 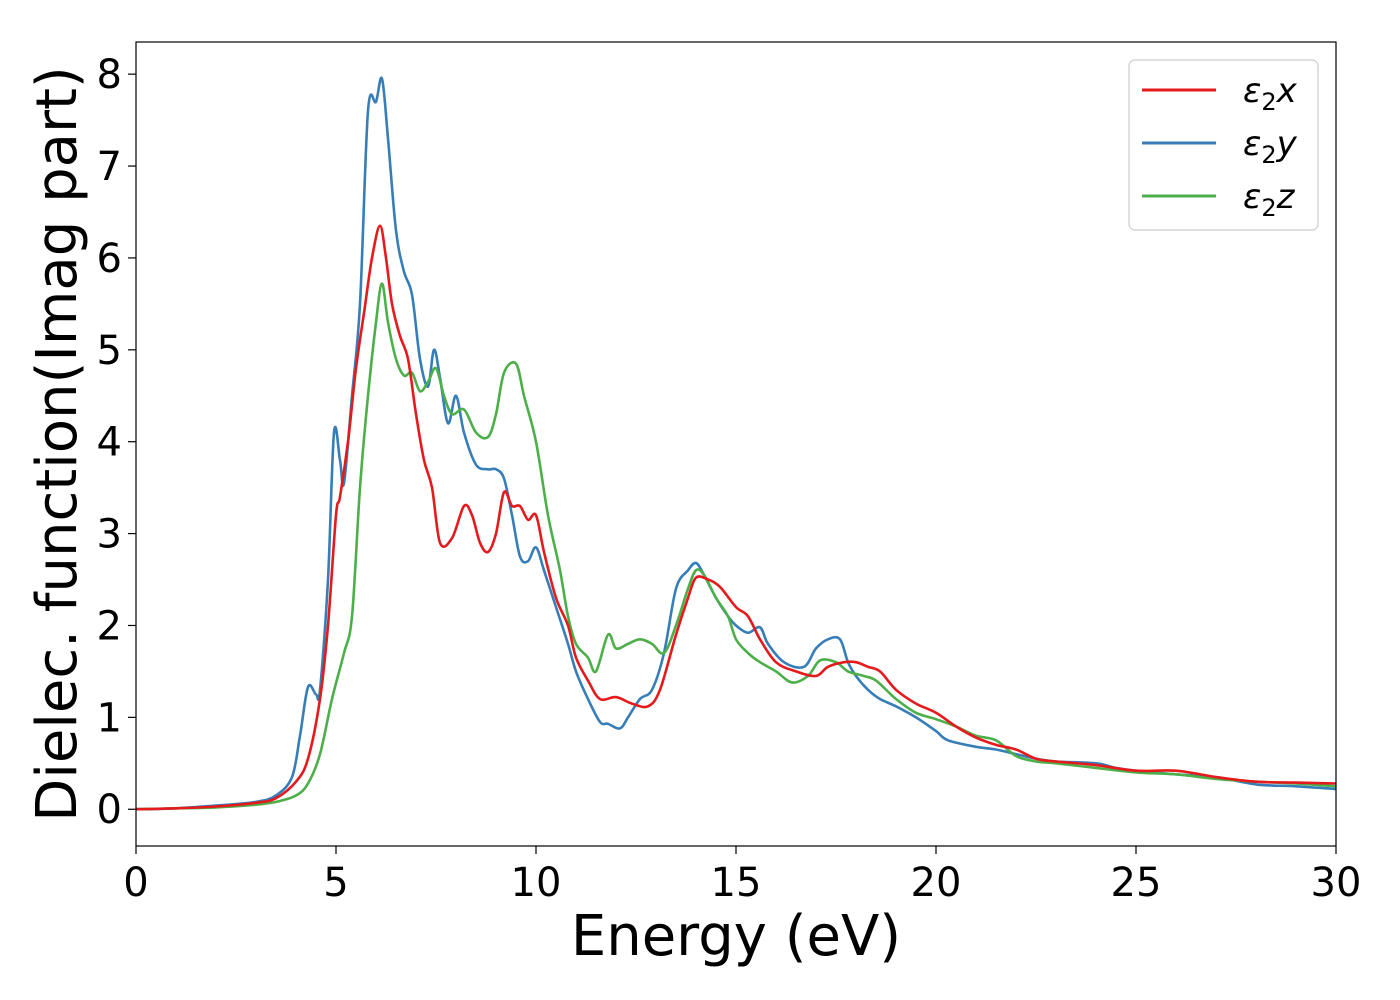 What do you see at coordinates (109, 351) in the screenshot?
I see `y-tick-label: 5` at bounding box center [109, 351].